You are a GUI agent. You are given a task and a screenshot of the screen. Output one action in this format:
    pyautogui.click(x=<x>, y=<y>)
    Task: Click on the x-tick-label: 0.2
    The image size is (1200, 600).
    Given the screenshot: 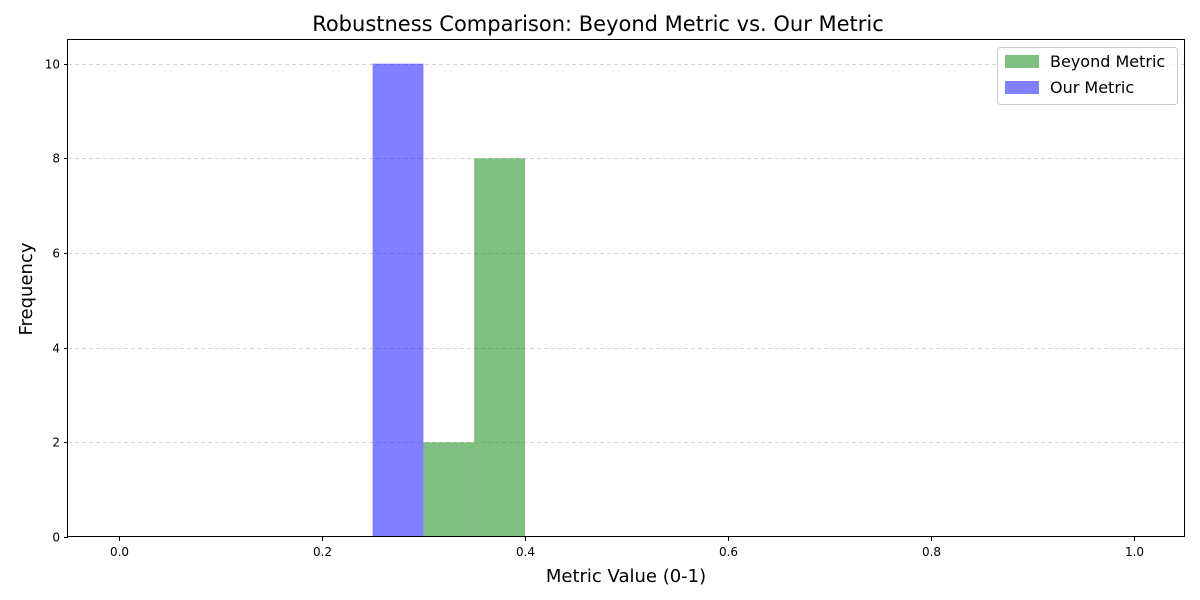 What is the action you would take?
    pyautogui.click(x=322, y=552)
    